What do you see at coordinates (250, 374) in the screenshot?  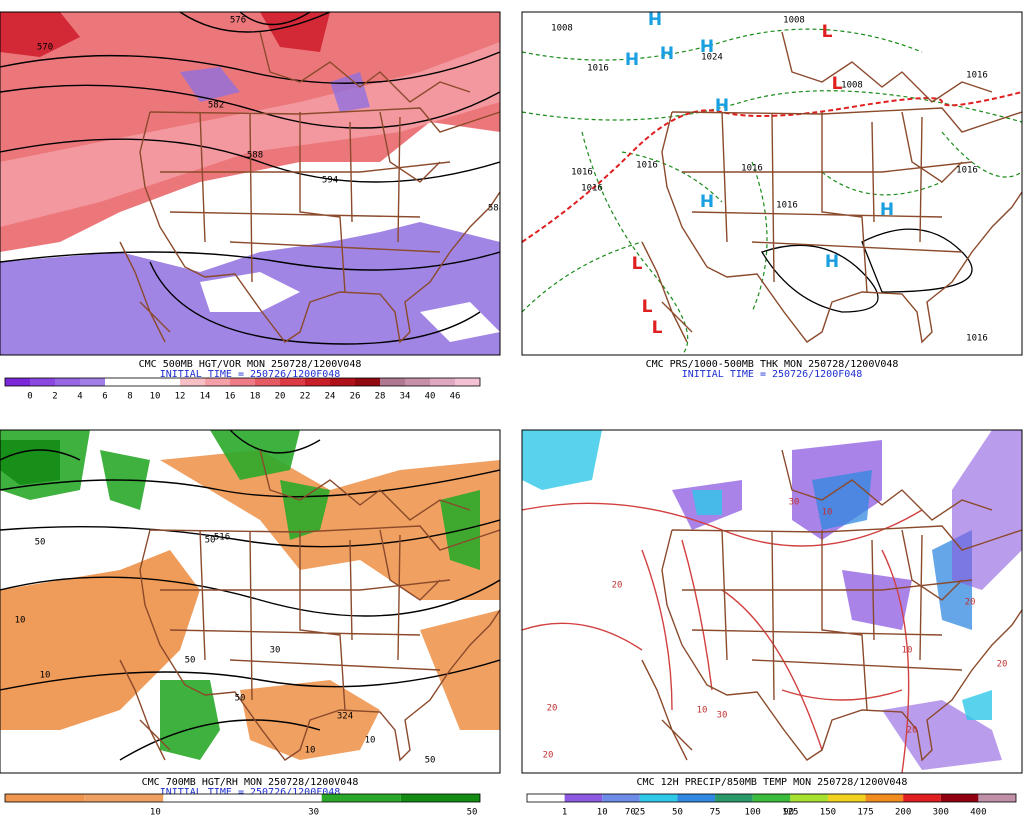 I see `initial-time: INITIAL TIME = 250726/1200F048` at bounding box center [250, 374].